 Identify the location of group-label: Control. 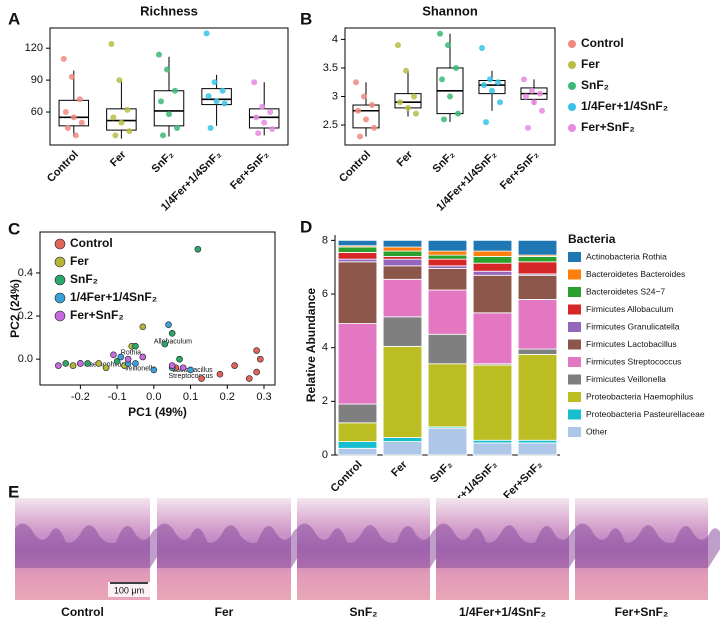
(82, 612).